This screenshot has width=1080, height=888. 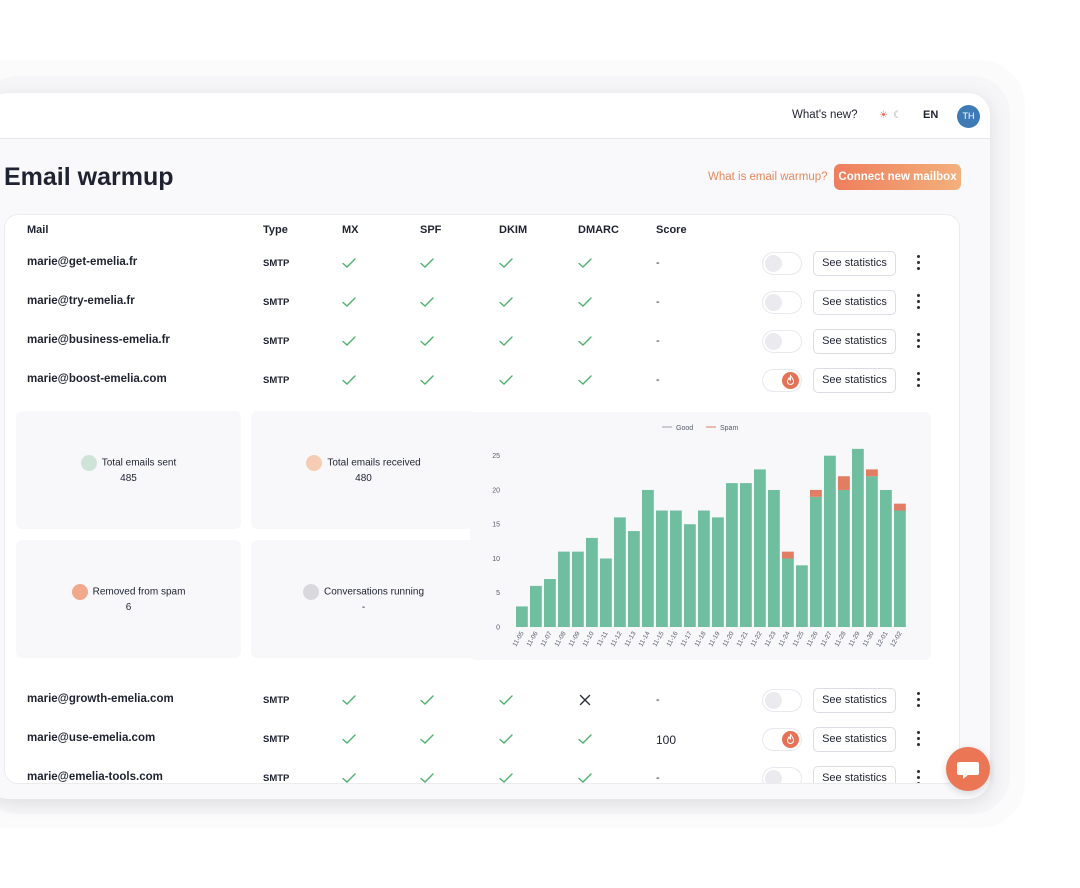 I want to click on x-tick-label: 11-21, so click(x=742, y=639).